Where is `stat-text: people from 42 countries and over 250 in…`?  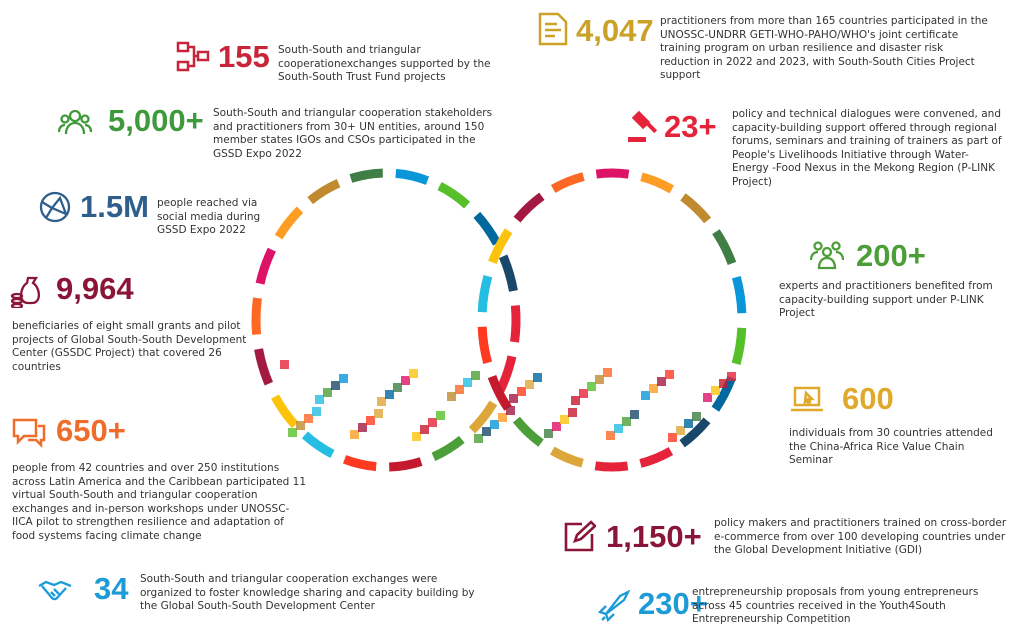 stat-text: people from 42 countries and over 250 in… is located at coordinates (159, 502).